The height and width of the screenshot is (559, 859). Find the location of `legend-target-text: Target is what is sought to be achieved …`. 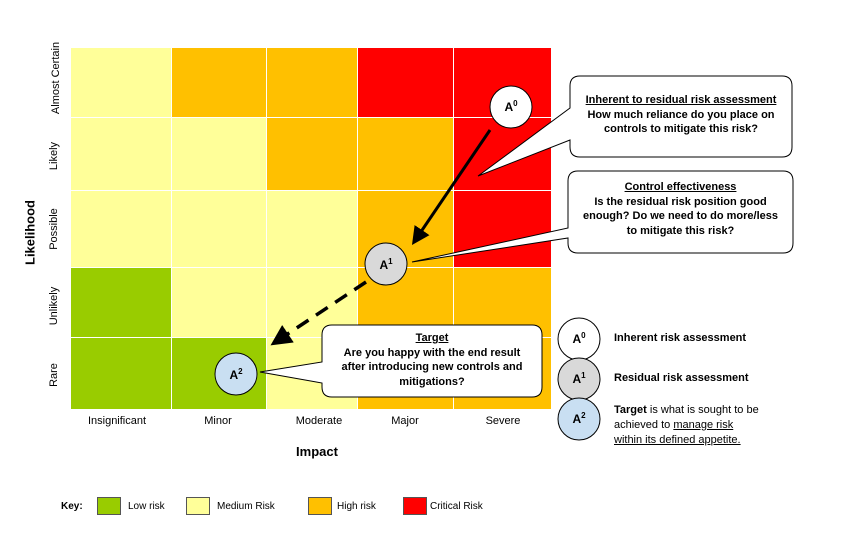

legend-target-text: Target is what is sought to be achieved … is located at coordinates (714, 425).